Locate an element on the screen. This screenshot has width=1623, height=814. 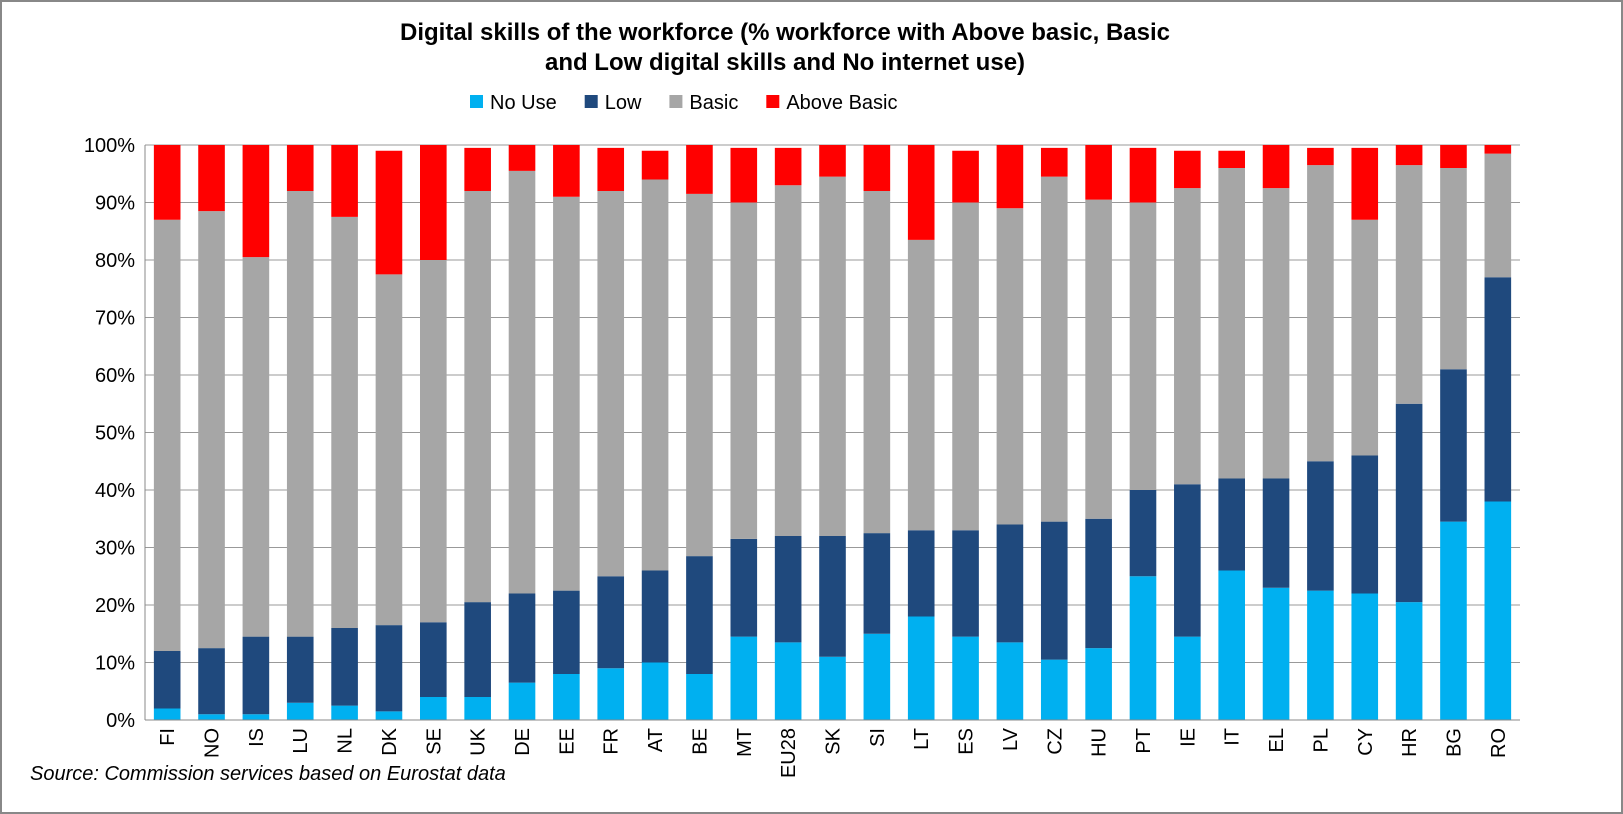
y-tick-label: 100% is located at coordinates (109, 146).